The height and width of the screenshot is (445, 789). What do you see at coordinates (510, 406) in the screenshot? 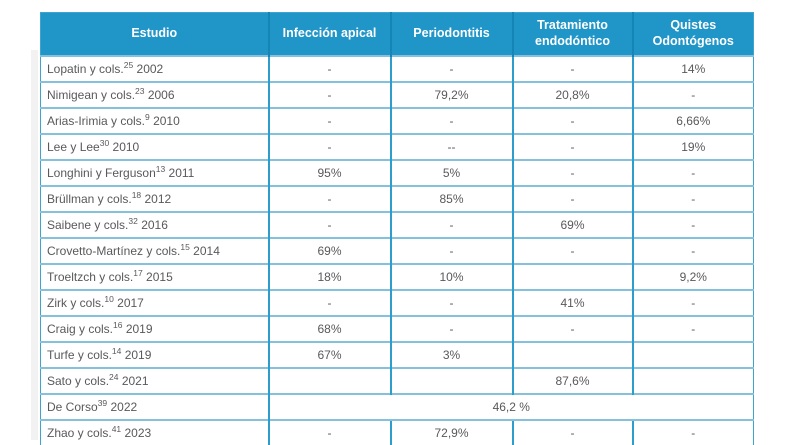
I see `value-cell: 46,2 %` at bounding box center [510, 406].